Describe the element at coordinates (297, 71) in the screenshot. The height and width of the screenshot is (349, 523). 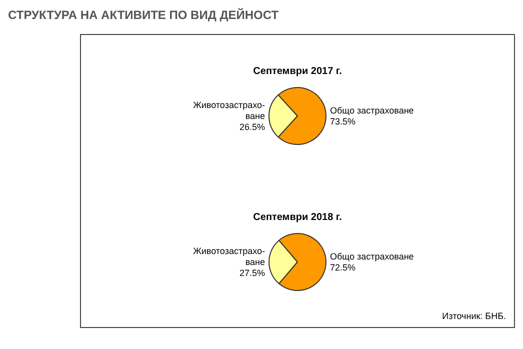
I see `chart-subtitle: Септември 2017 г.` at that location.